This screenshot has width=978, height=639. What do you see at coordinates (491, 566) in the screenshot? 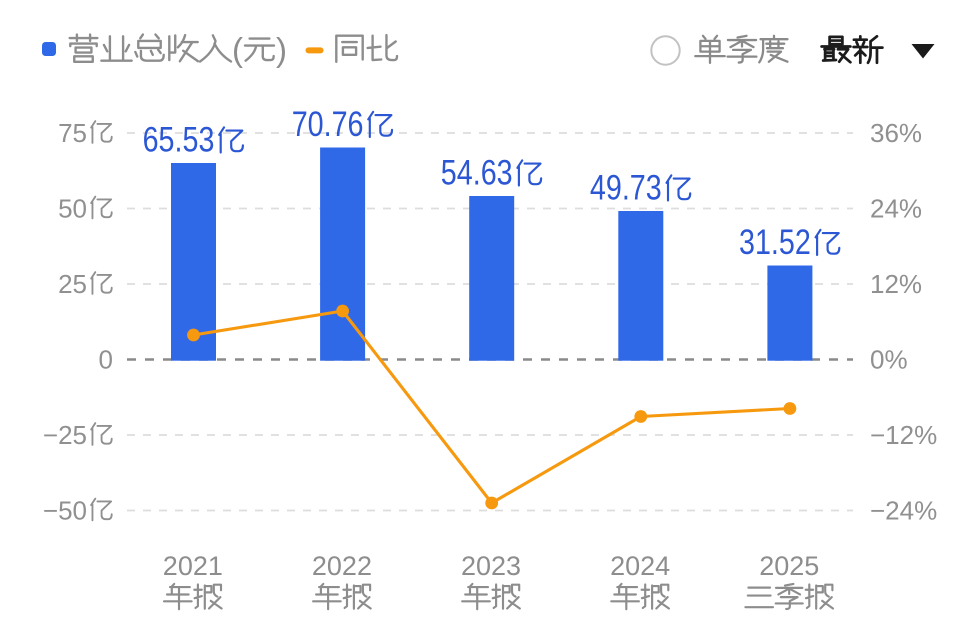
I see `svg-text: 2023` at bounding box center [491, 566].